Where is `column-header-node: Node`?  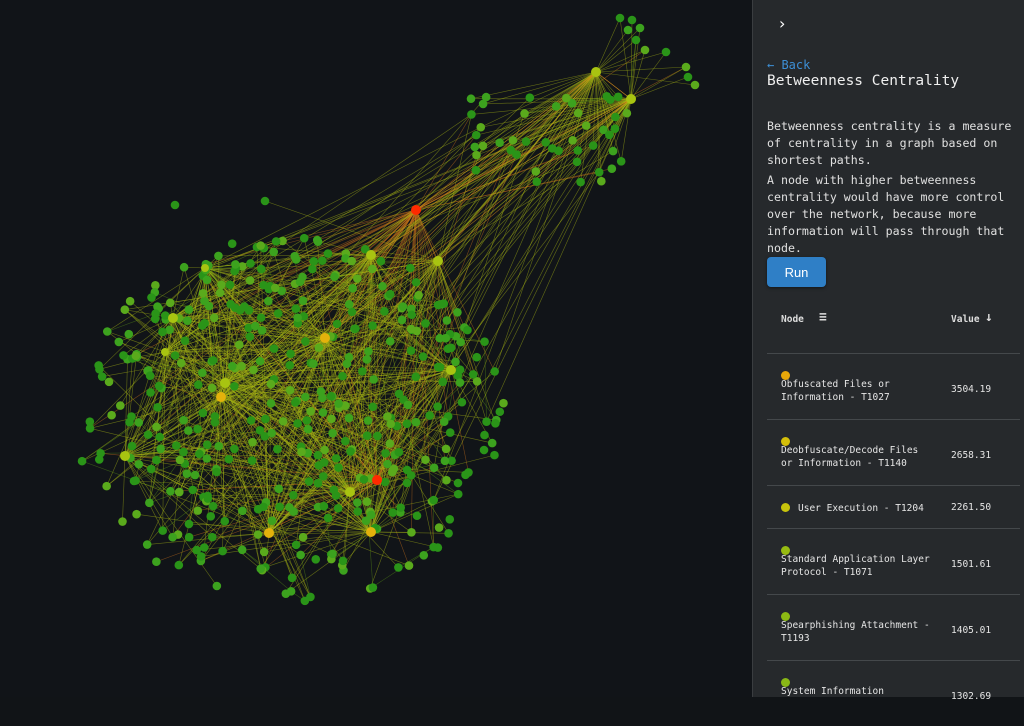
column-header-node: Node is located at coordinates (792, 319).